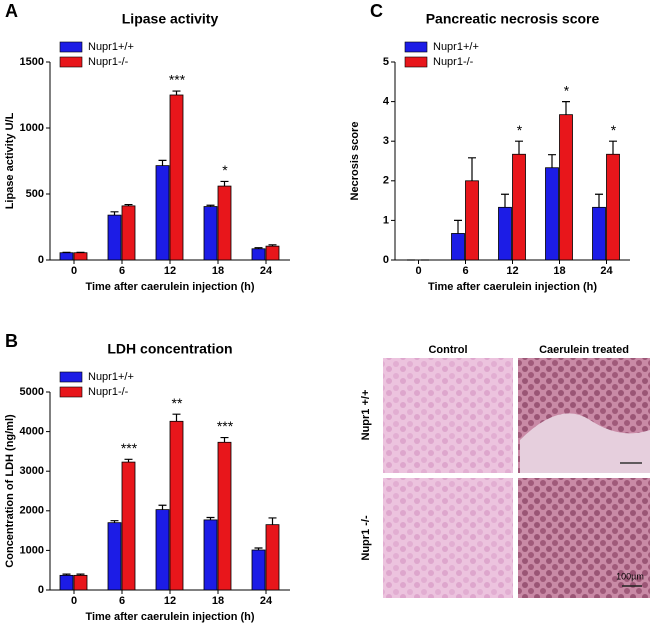 The image size is (658, 630). What do you see at coordinates (386, 181) in the screenshot?
I see `y-tick-label: 2` at bounding box center [386, 181].